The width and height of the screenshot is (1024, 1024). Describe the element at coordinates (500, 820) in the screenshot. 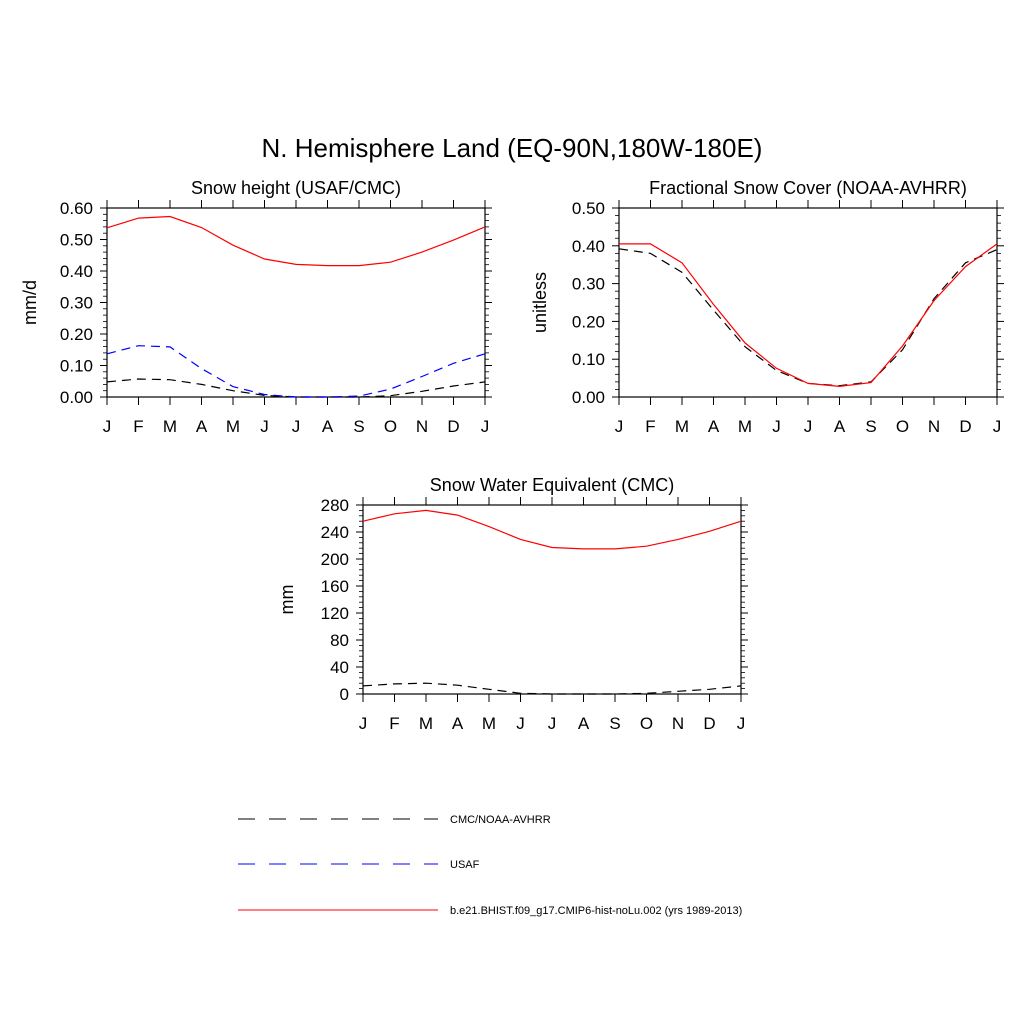

I see `legend-label: CMC/NOAA-AVHRR` at that location.